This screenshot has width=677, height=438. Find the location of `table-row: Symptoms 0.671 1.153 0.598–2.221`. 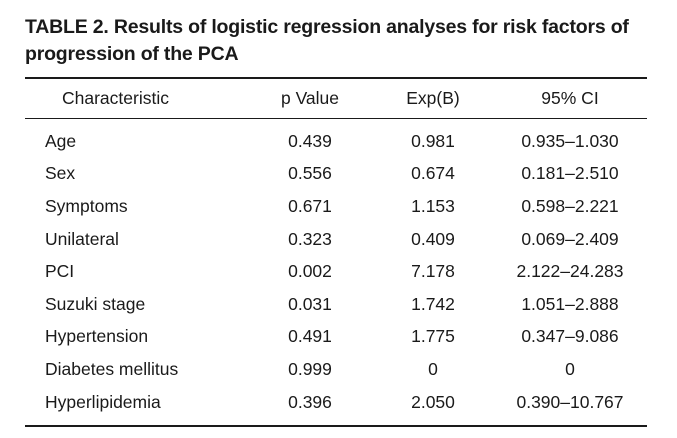

table-row: Symptoms 0.671 1.153 0.598–2.221 is located at coordinates (336, 206).